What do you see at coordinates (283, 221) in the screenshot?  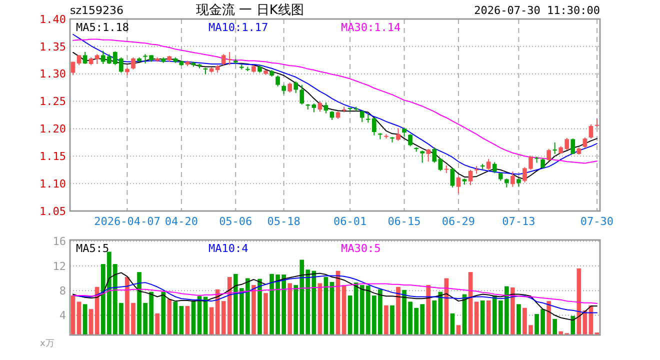 I see `x-tick-label: 05-18` at bounding box center [283, 221].